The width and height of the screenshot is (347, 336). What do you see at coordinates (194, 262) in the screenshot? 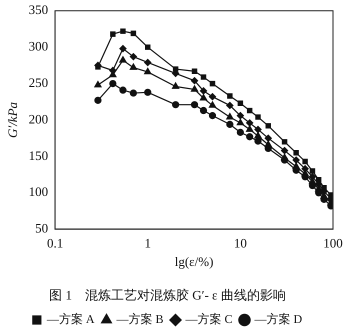
I see `x-axis-title: lg(ε/%)` at bounding box center [194, 262].